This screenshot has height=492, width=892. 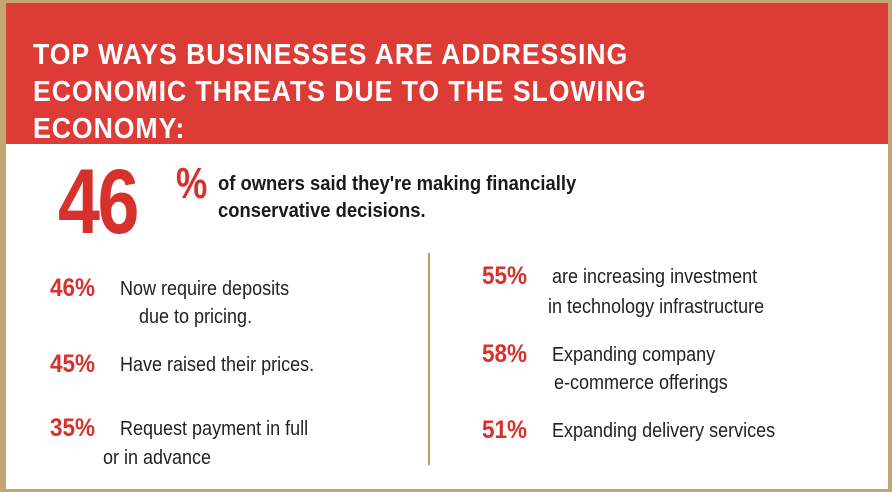 I want to click on stat-text-line-1: Request payment in full, so click(x=214, y=429).